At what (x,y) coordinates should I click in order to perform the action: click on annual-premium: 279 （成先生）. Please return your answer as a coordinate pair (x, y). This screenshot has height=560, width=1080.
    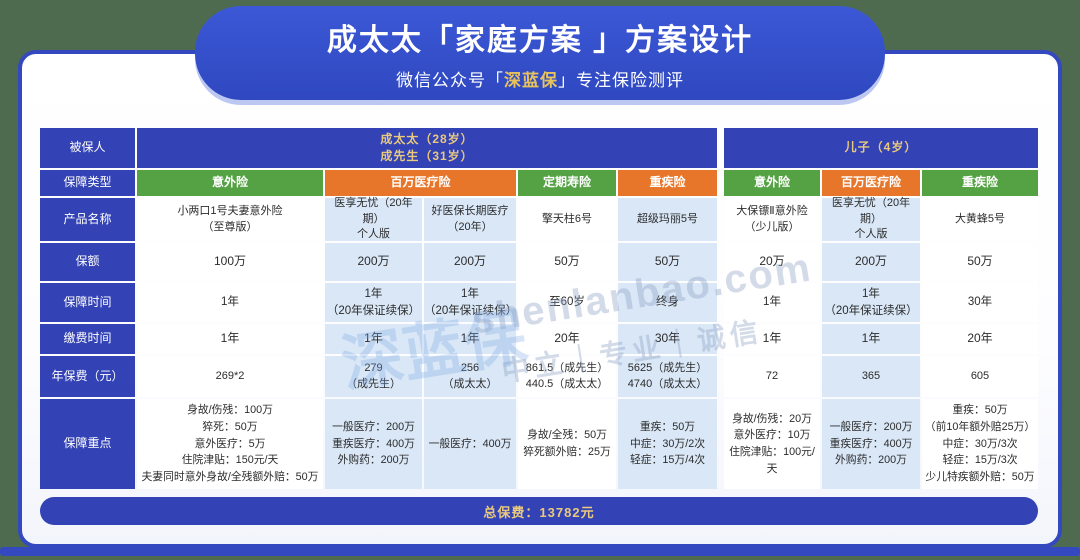
    Looking at the image, I should click on (373, 376).